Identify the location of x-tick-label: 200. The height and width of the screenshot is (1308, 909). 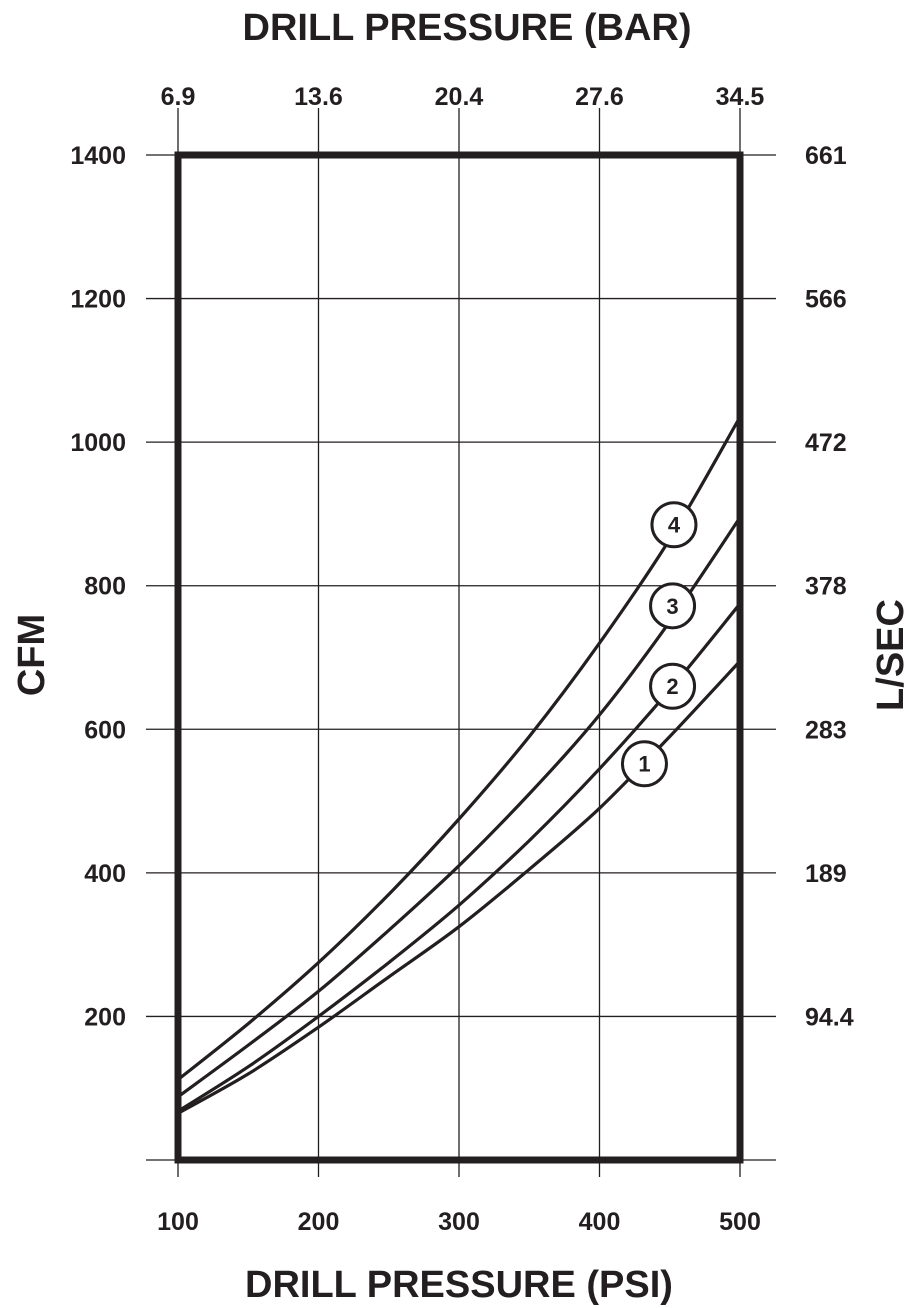
(319, 1222).